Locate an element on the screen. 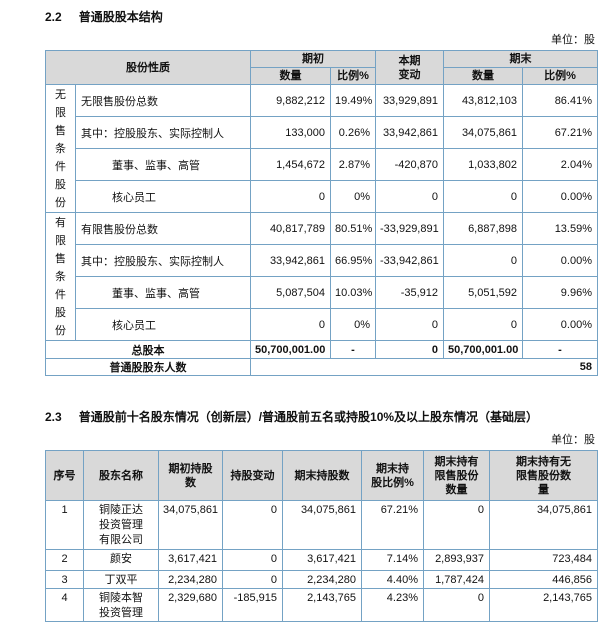 The height and width of the screenshot is (622, 610). numeric-cell: 10.03% is located at coordinates (353, 292).